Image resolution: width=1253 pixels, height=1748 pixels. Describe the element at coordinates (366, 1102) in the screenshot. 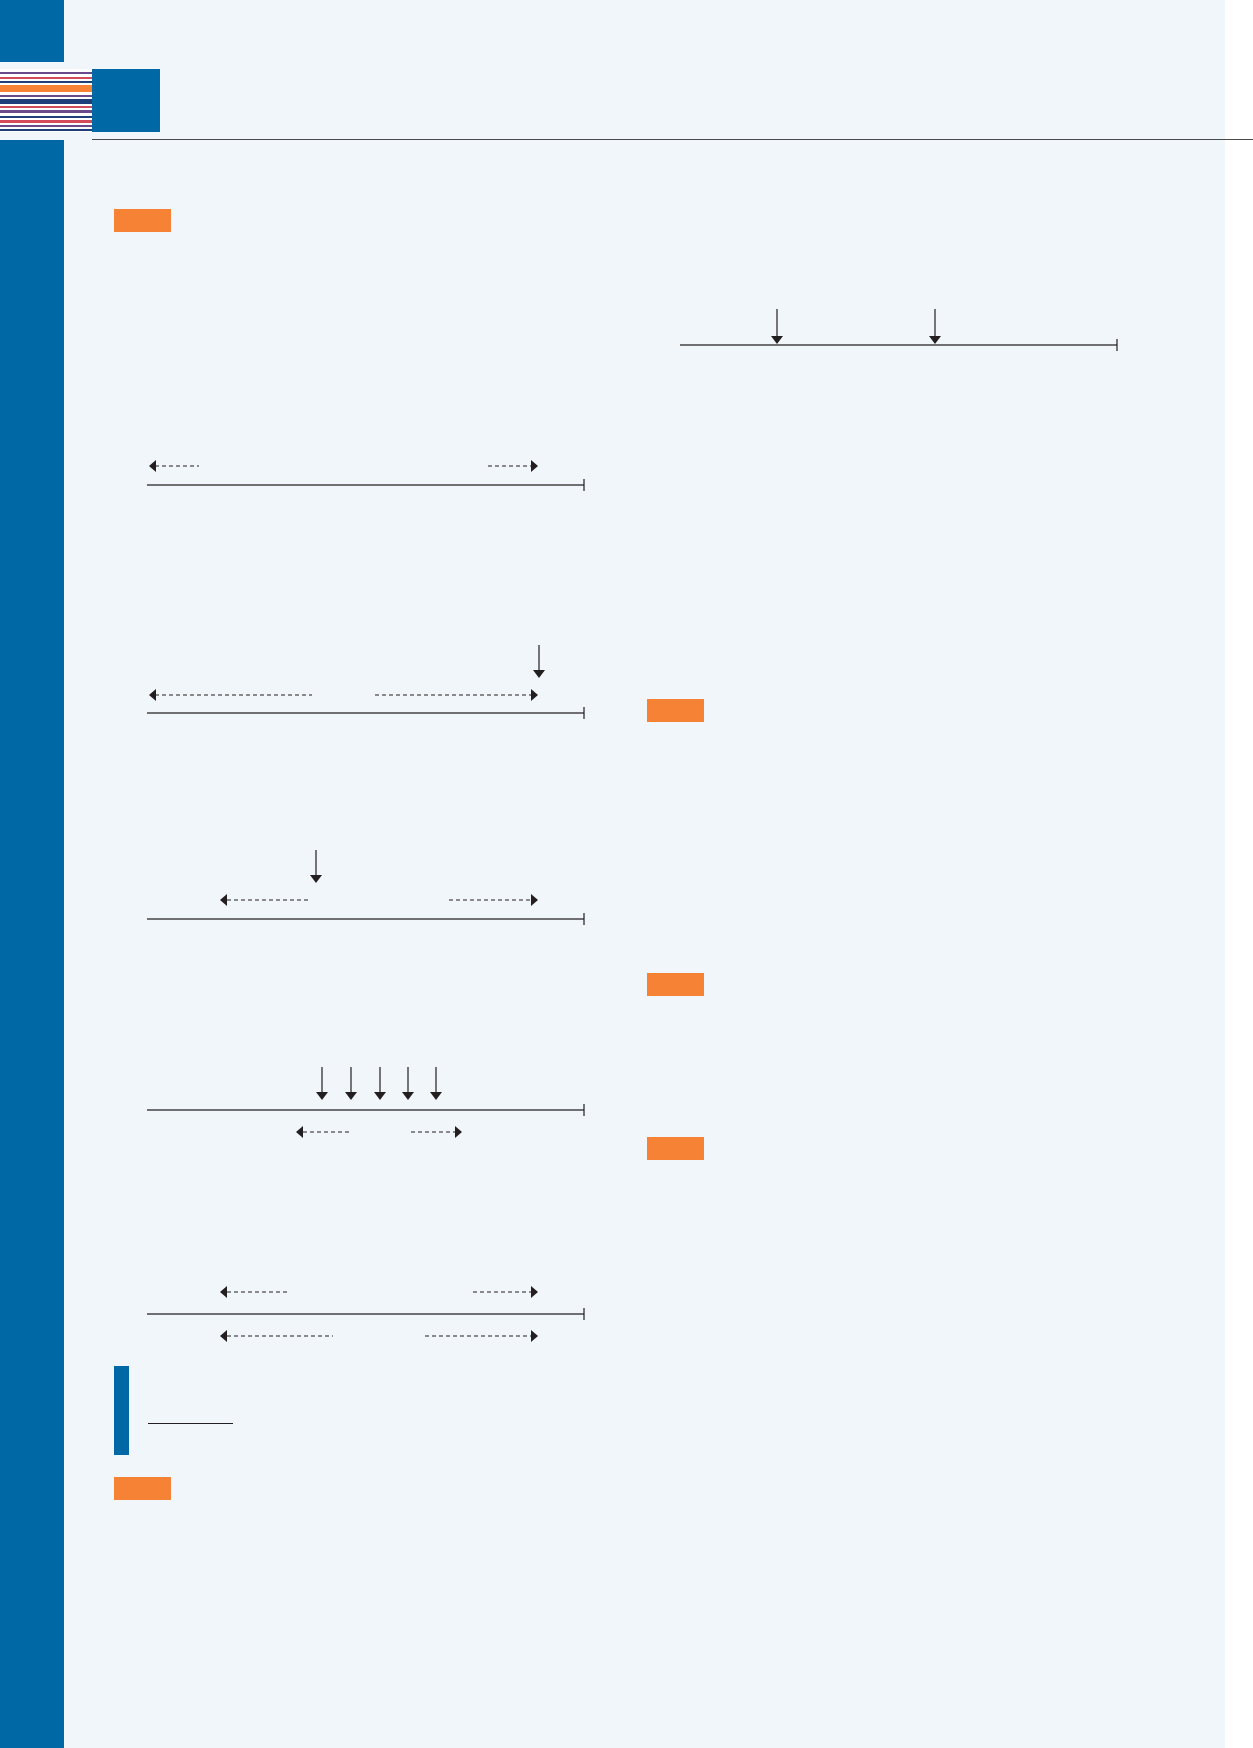

I see `timeline-e` at that location.